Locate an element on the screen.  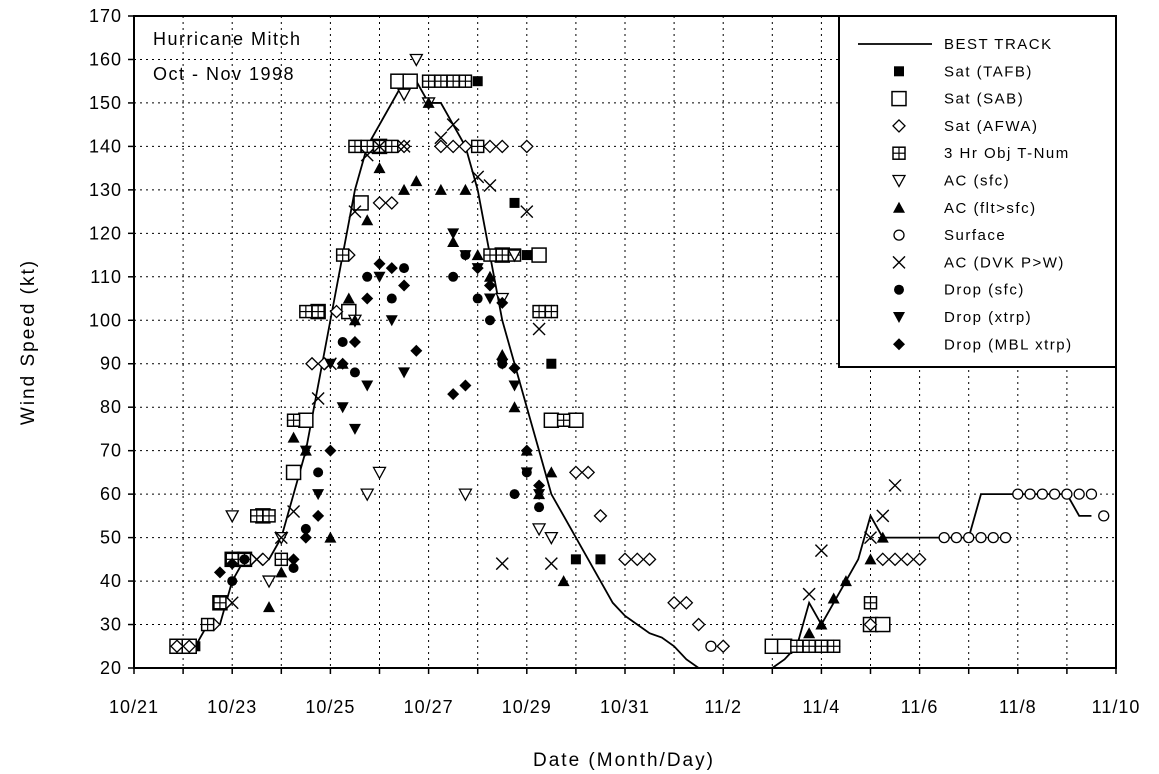
x-tick-label: 11/2 is located at coordinates (723, 707).